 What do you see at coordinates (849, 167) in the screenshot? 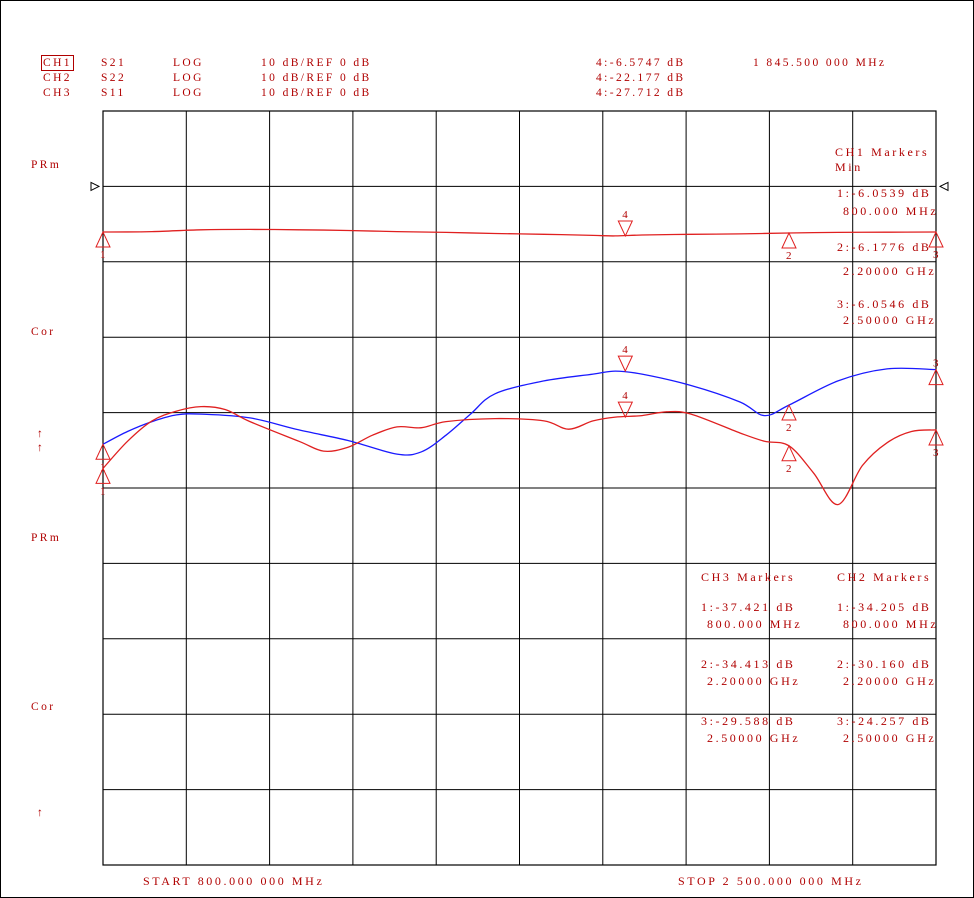
I see `ch1-markers-sub: Min` at bounding box center [849, 167].